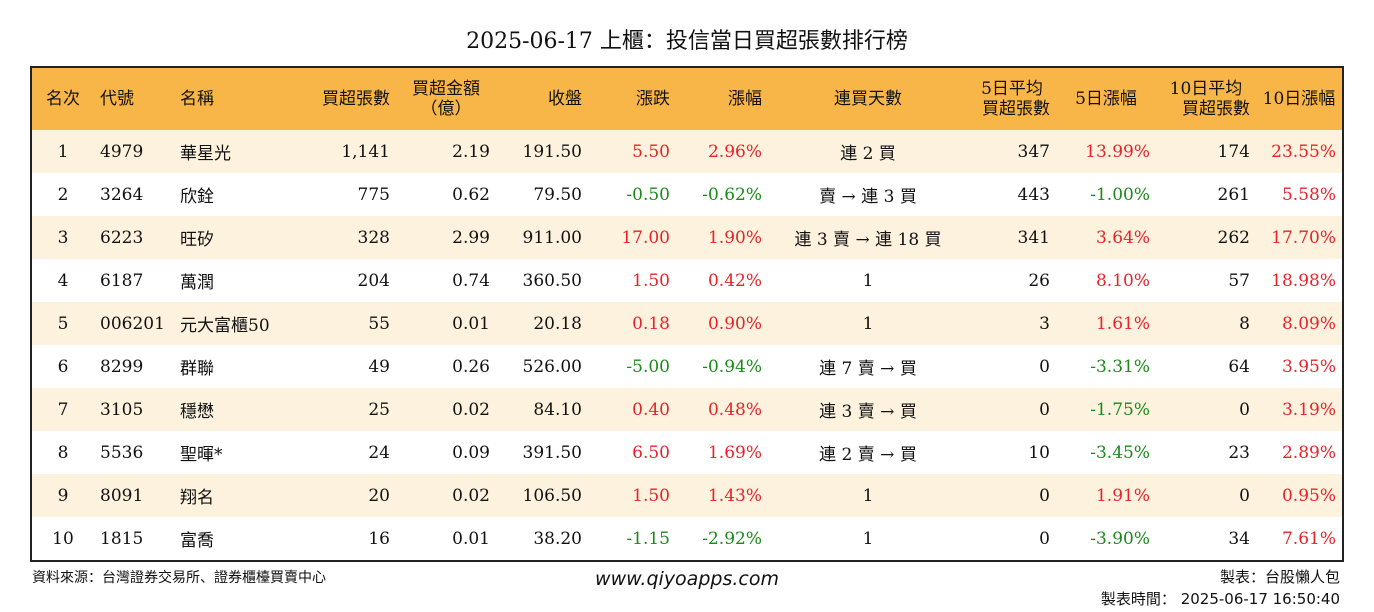 The height and width of the screenshot is (612, 1374). What do you see at coordinates (471, 151) in the screenshot?
I see `net-buy-amount-cell: 2.19` at bounding box center [471, 151].